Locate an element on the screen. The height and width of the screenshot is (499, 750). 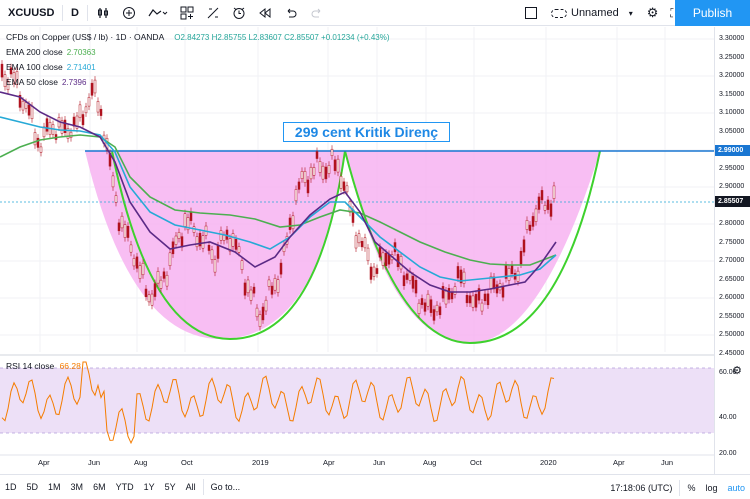
price-tick-label: 2.65000 is located at coordinates (732, 279).